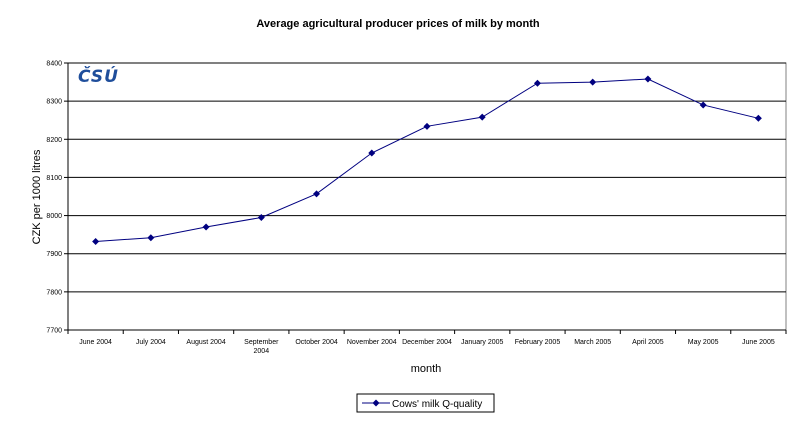 The image size is (796, 423). What do you see at coordinates (482, 342) in the screenshot?
I see `x-tick-label: January 2005` at bounding box center [482, 342].